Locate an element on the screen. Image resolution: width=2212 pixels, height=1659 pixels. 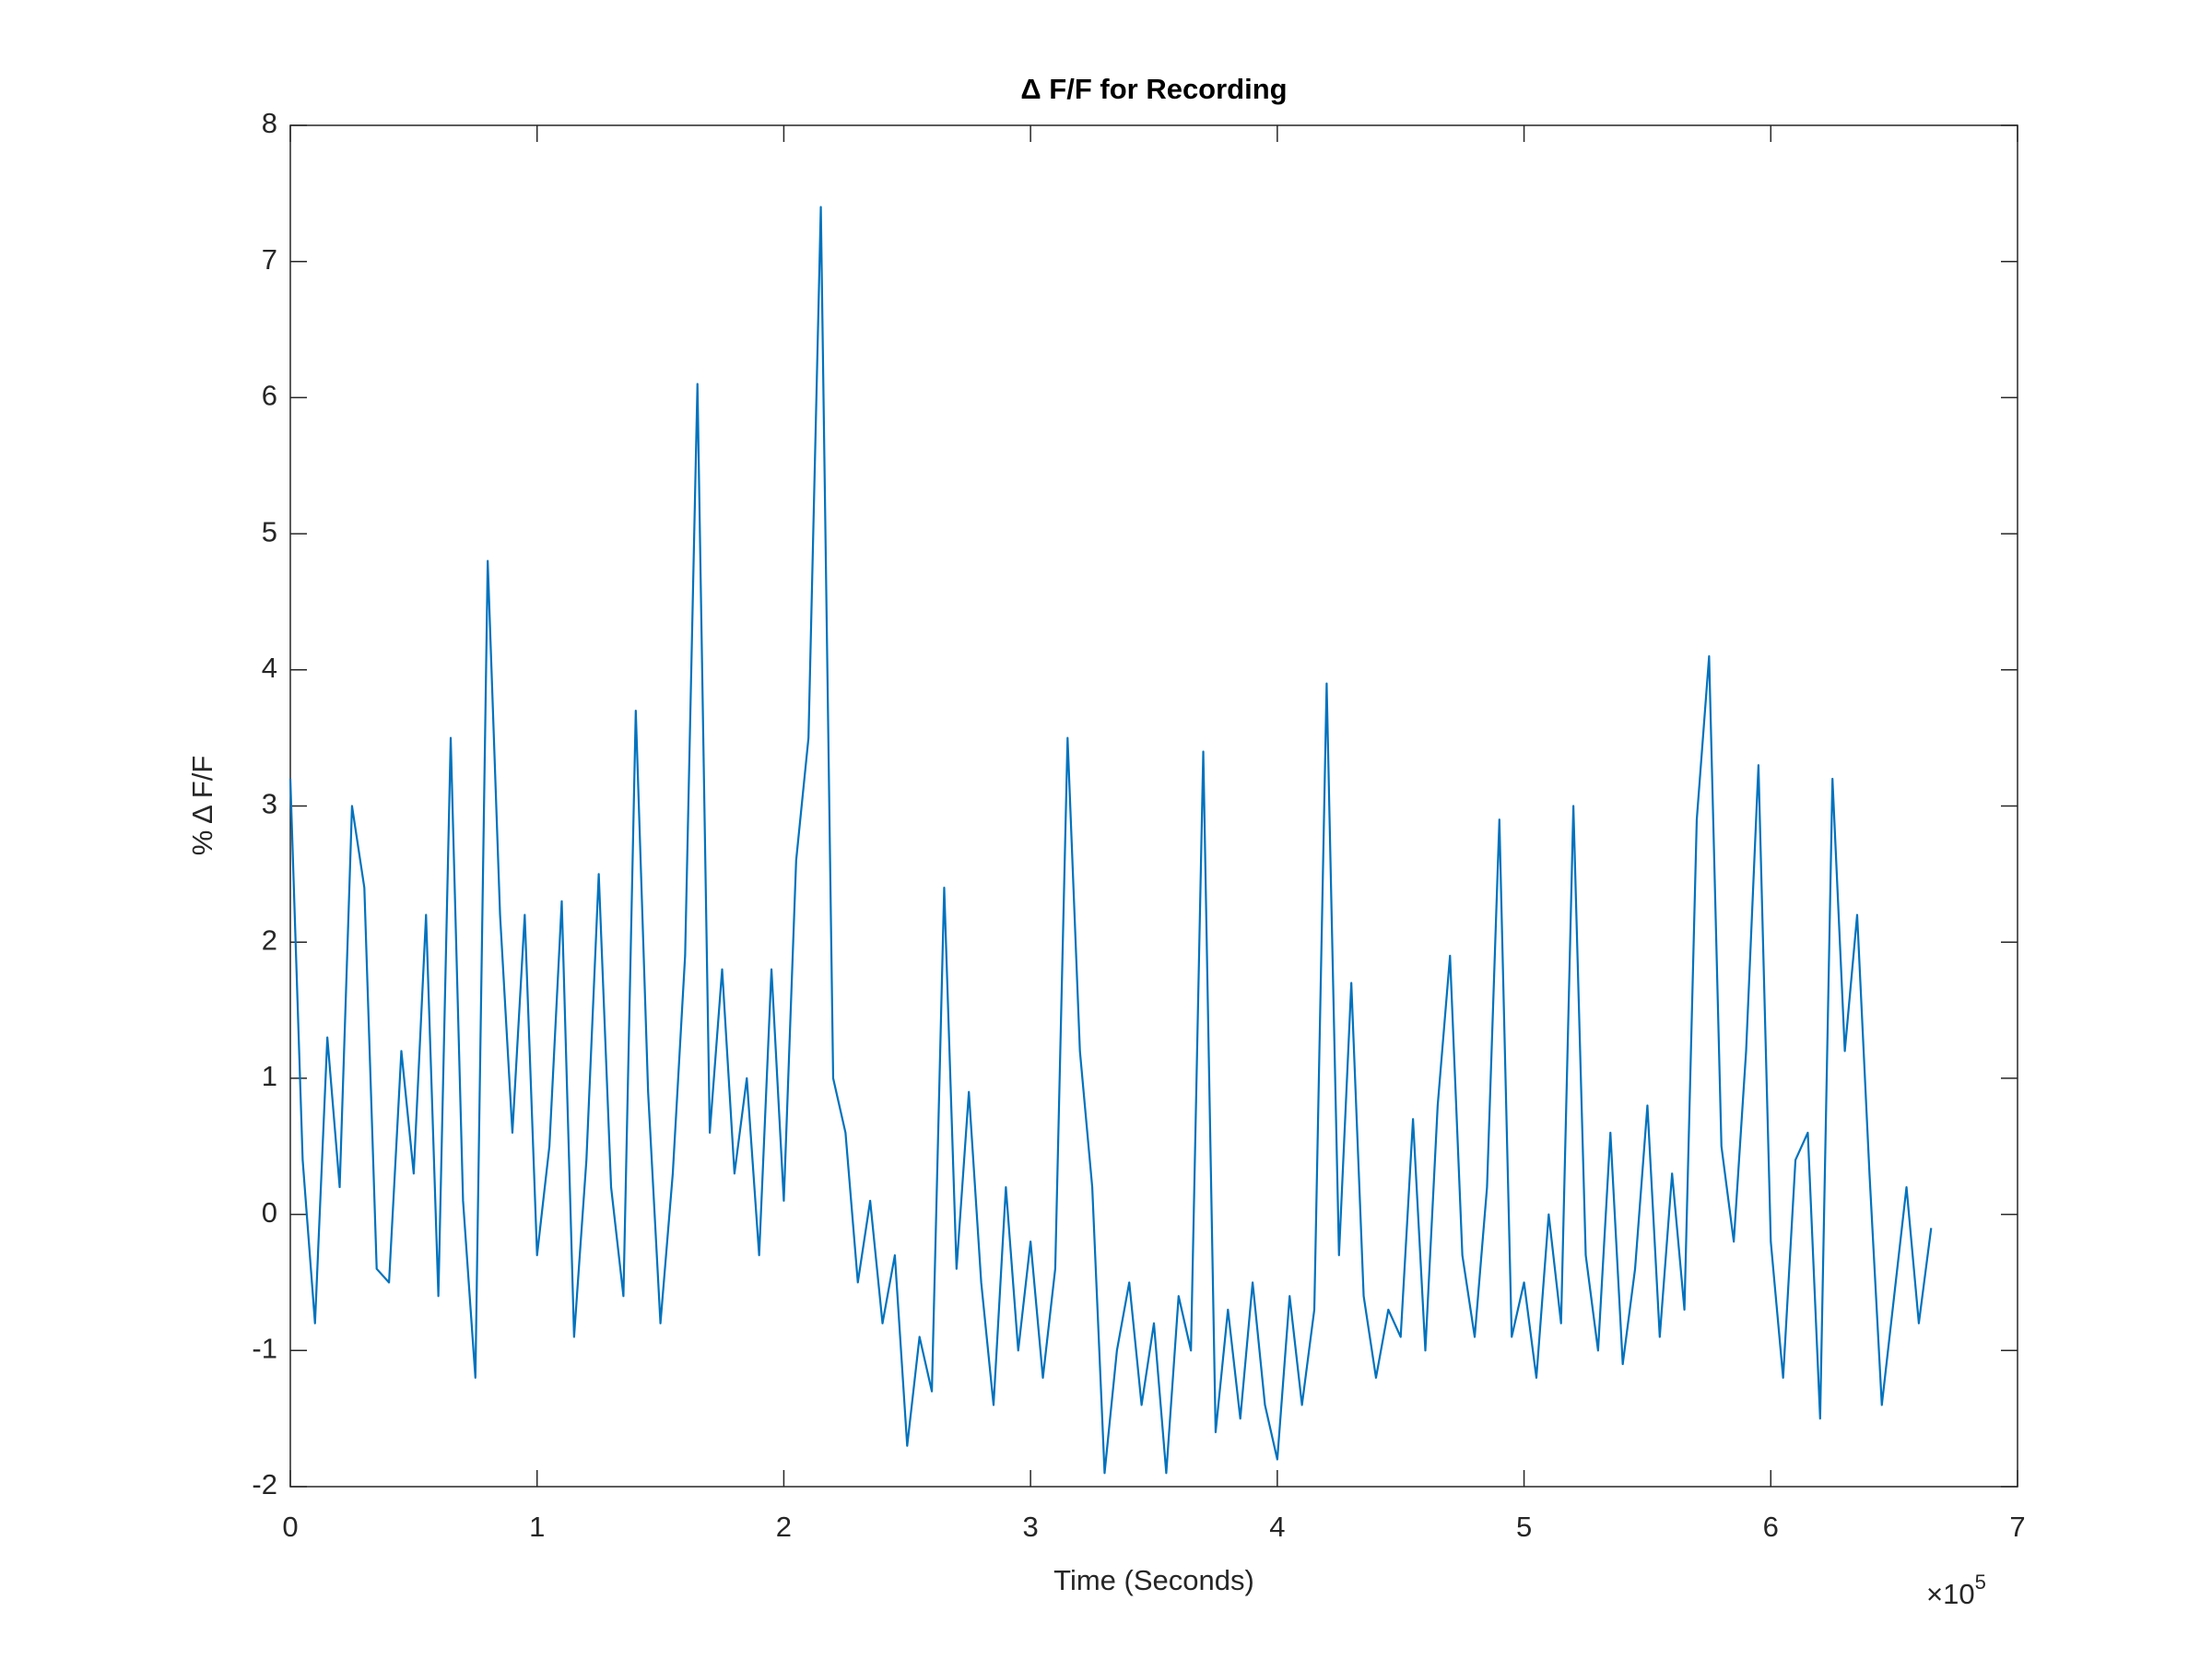
x-multiplier-exponent: 5 is located at coordinates (1980, 1582).